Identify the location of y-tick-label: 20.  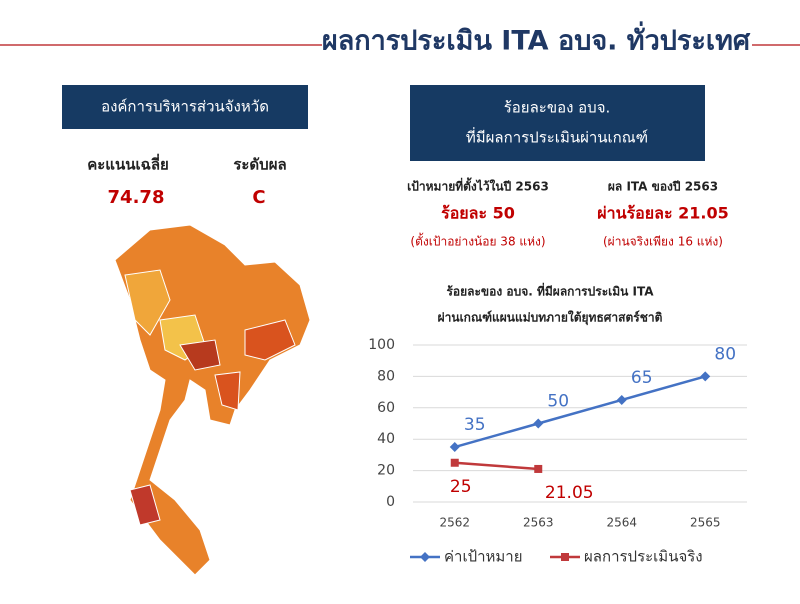
(386, 471).